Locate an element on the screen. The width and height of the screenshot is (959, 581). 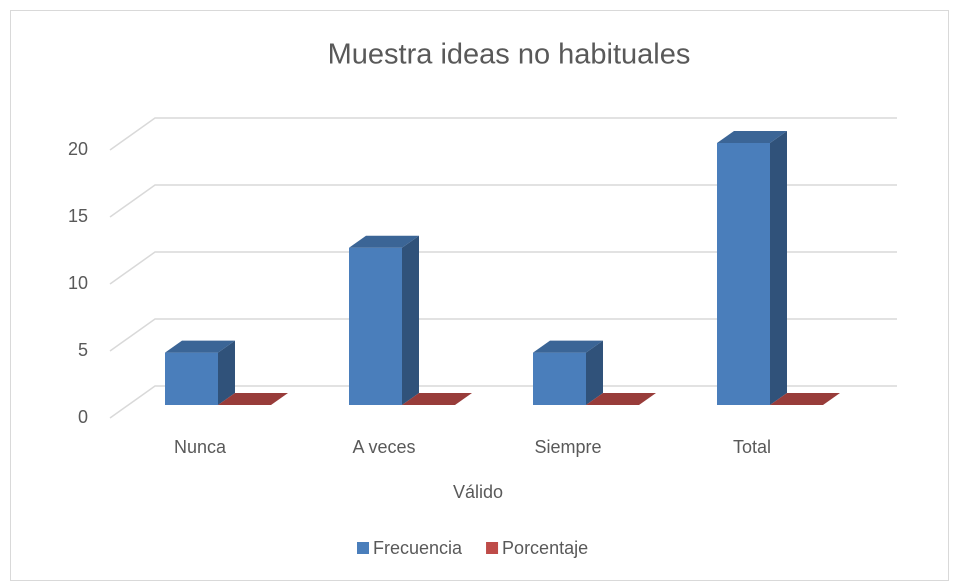
y-tick-label: 5 is located at coordinates (83, 350).